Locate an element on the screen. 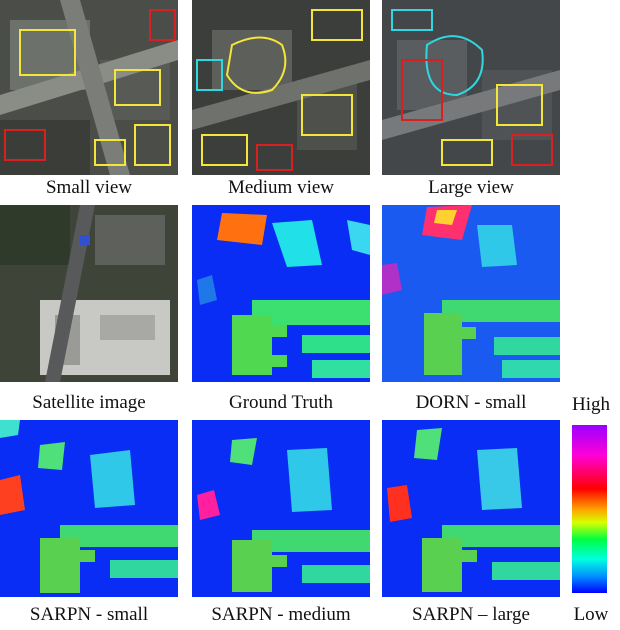 This screenshot has width=620, height=630. caption-dorn-small: DORN - small is located at coordinates (471, 402).